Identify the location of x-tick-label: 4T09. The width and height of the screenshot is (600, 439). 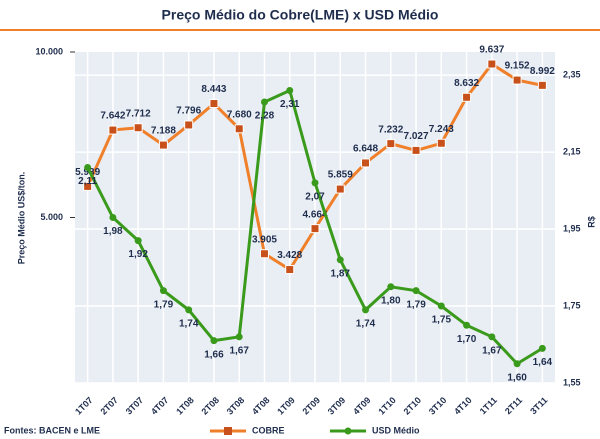
(362, 406).